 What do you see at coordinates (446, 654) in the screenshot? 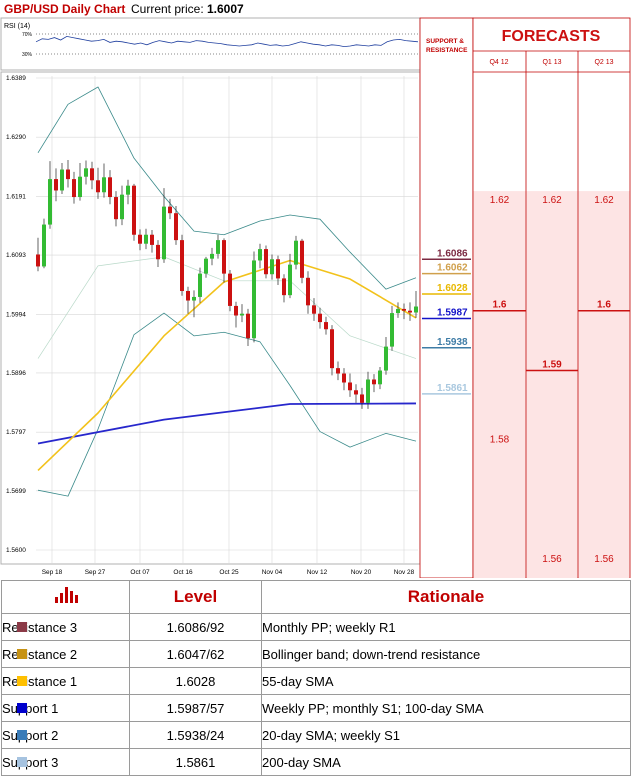
I see `level-rationale: Bollinger band; down-trend resistance` at bounding box center [446, 654].